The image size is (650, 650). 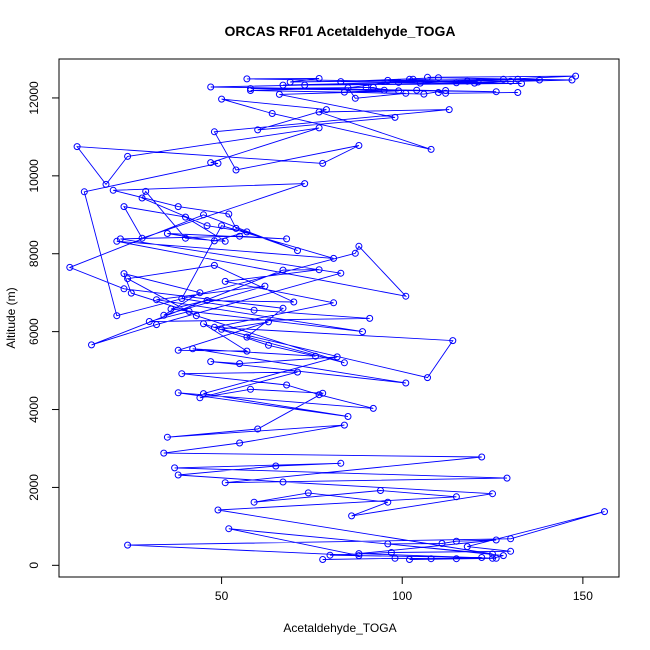 I want to click on x-tick-label: 150, so click(x=583, y=596).